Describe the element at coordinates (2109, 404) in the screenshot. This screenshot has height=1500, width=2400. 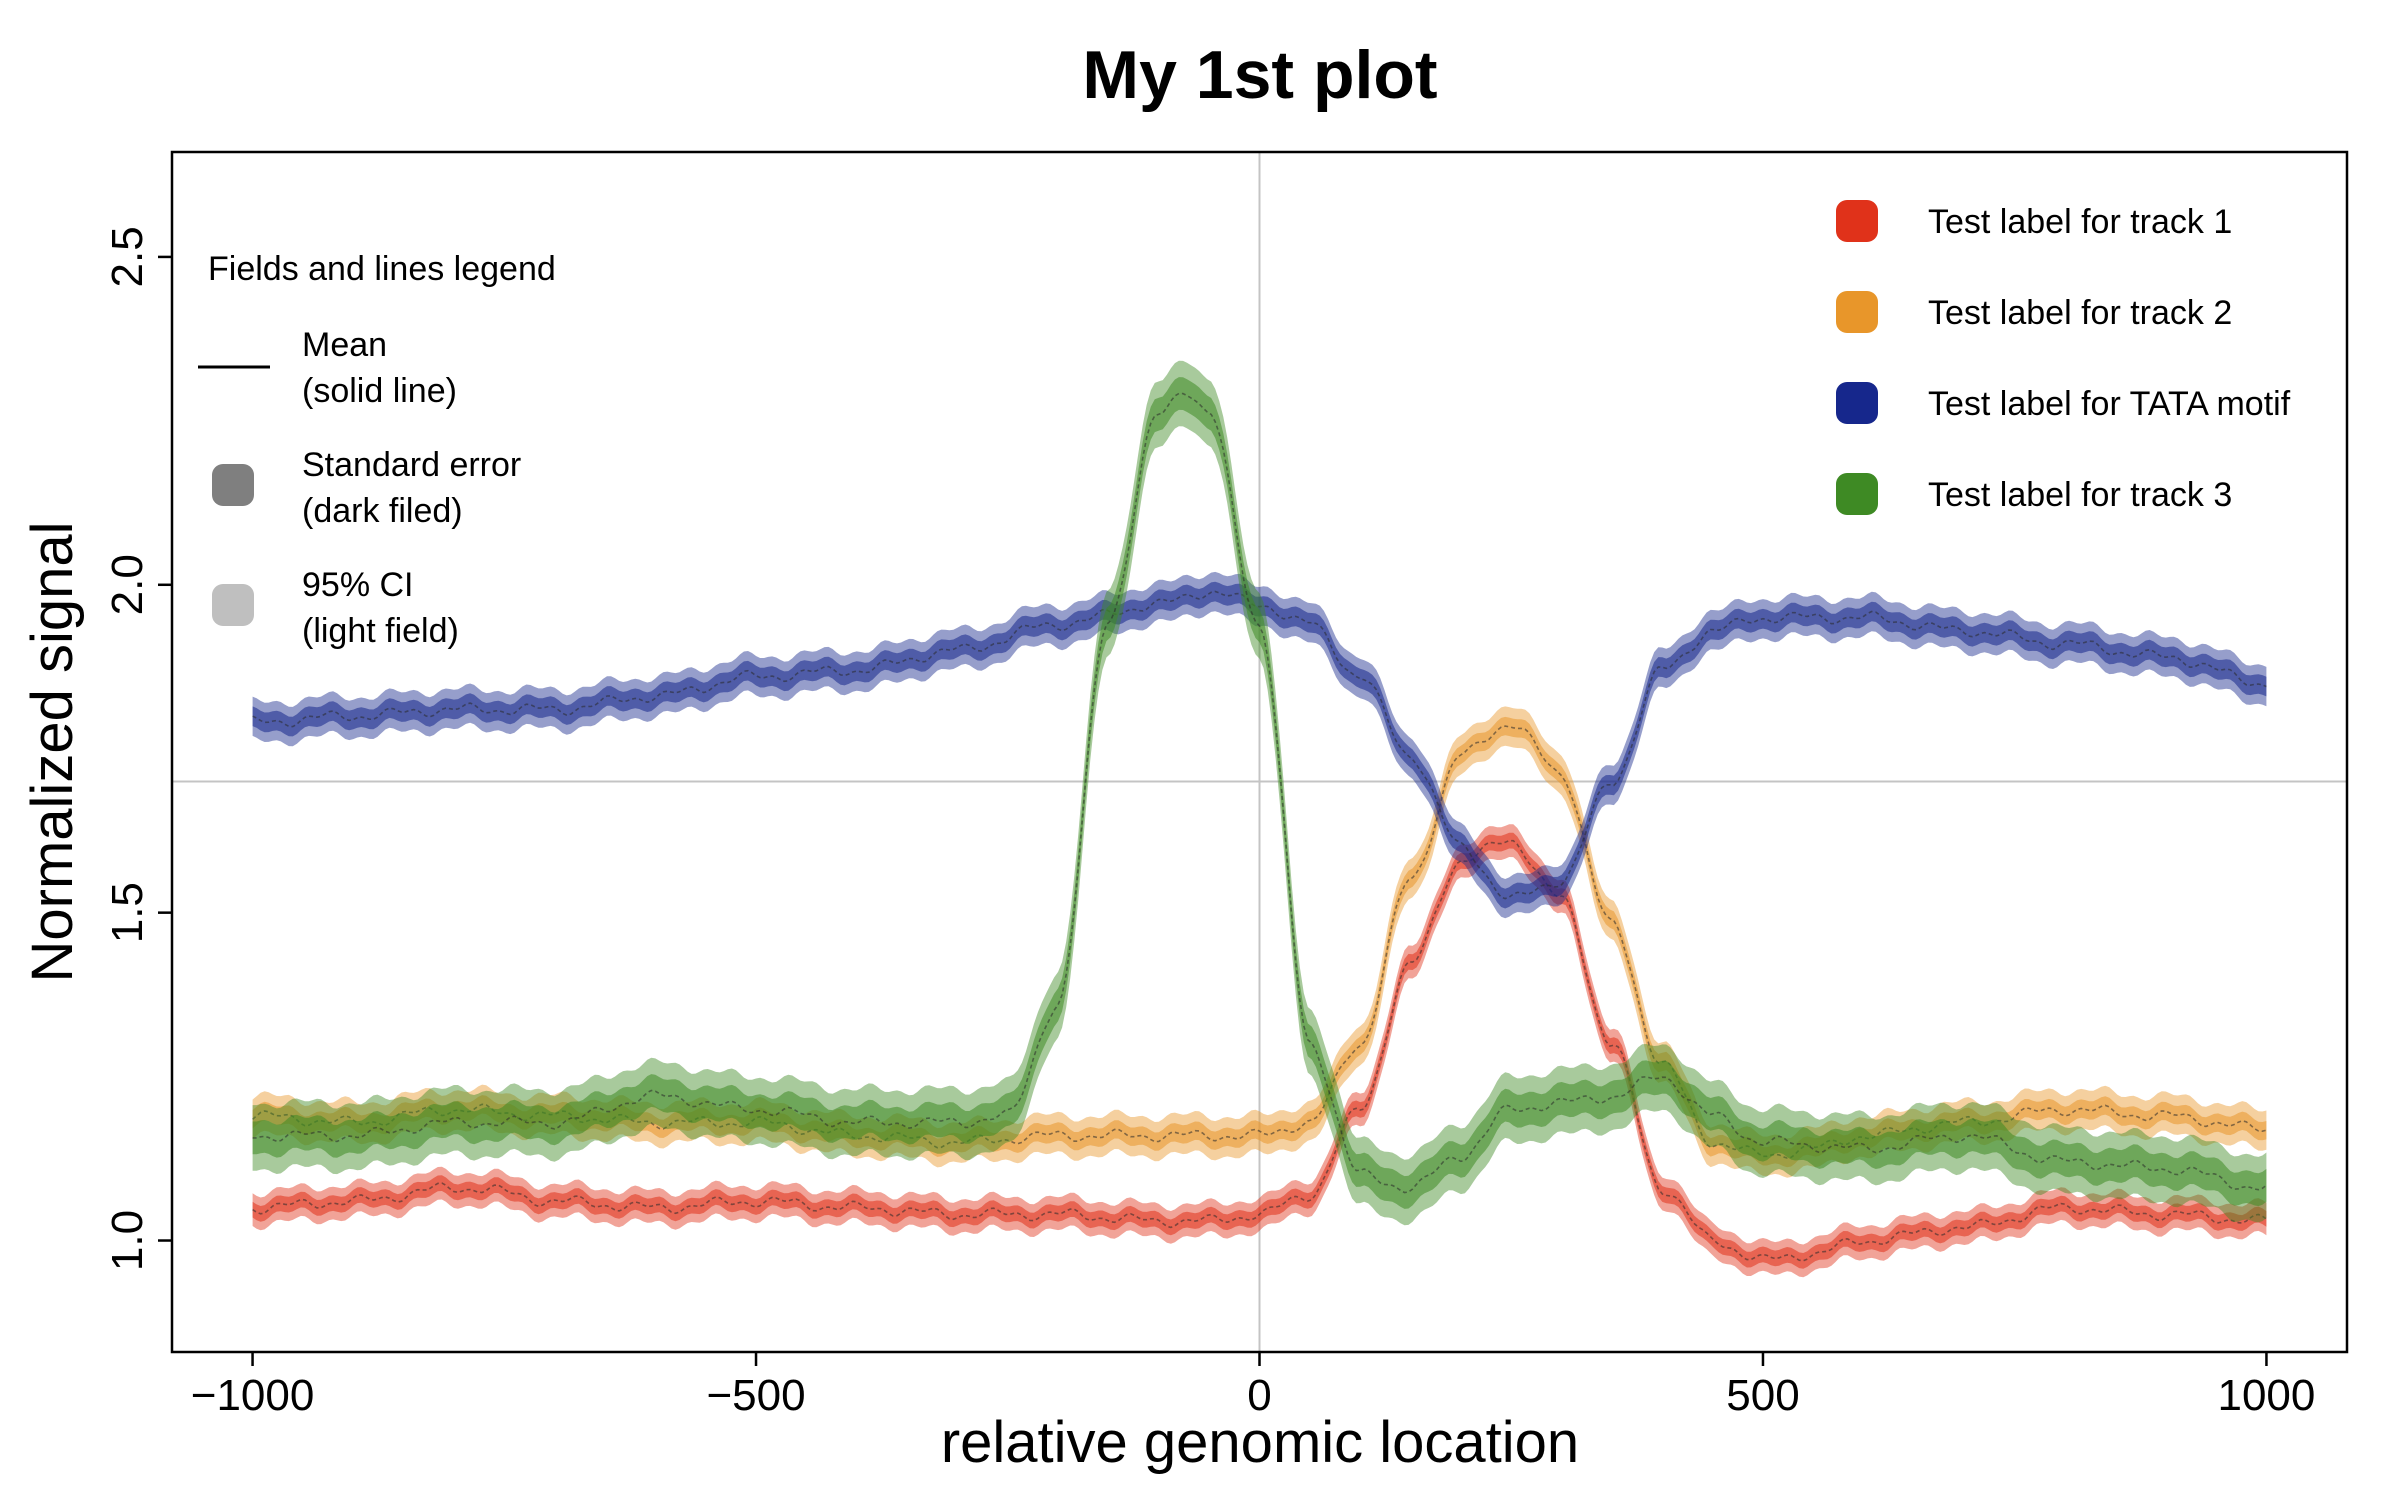
I see `legend-label-tata-motif: Test label for TATA motif` at that location.